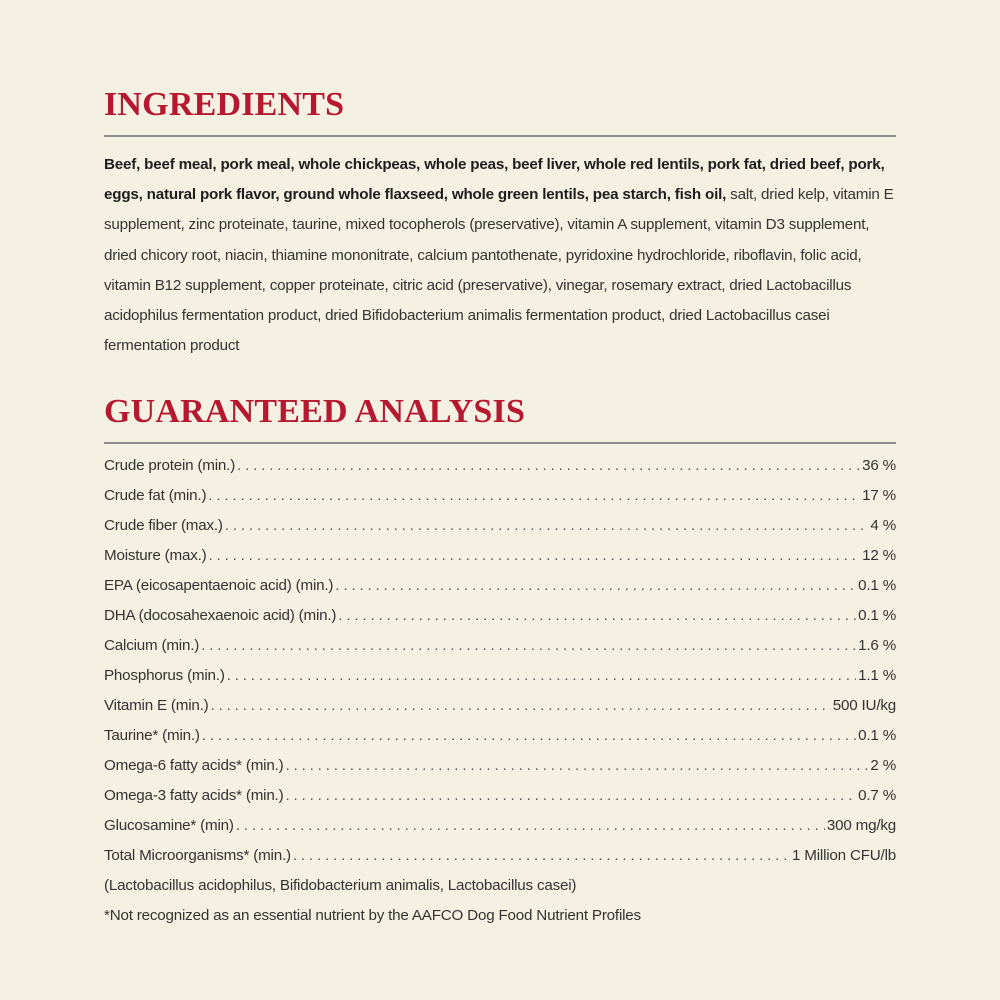  I want to click on analysis-row: Moisture (max.) 12 %, so click(500, 562).